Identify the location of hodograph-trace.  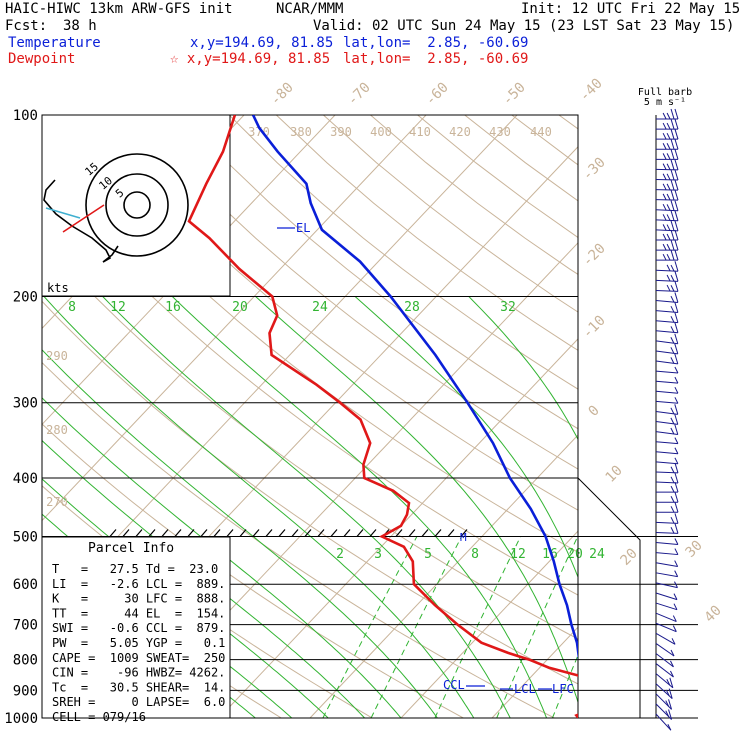
(81, 221).